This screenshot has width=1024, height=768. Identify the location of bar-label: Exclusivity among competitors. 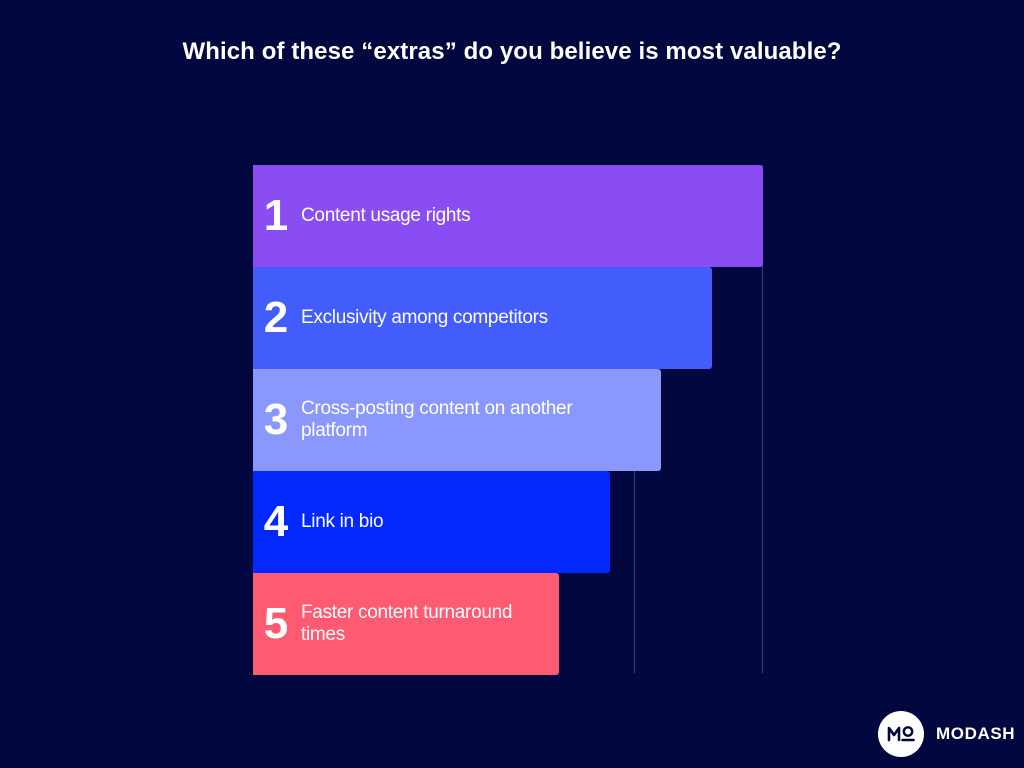
(424, 317).